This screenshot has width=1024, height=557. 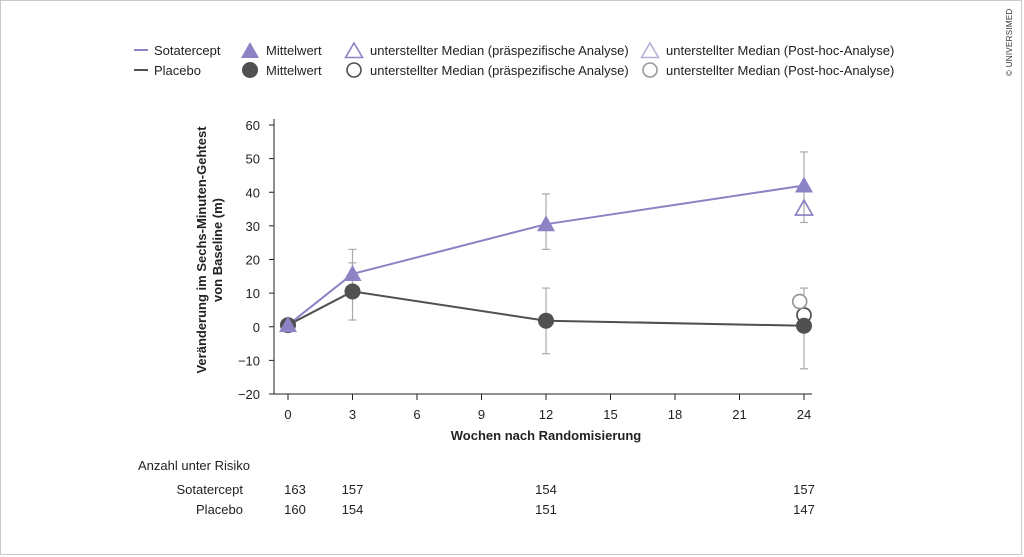 I want to click on open-triangle-icon, so click(x=354, y=50).